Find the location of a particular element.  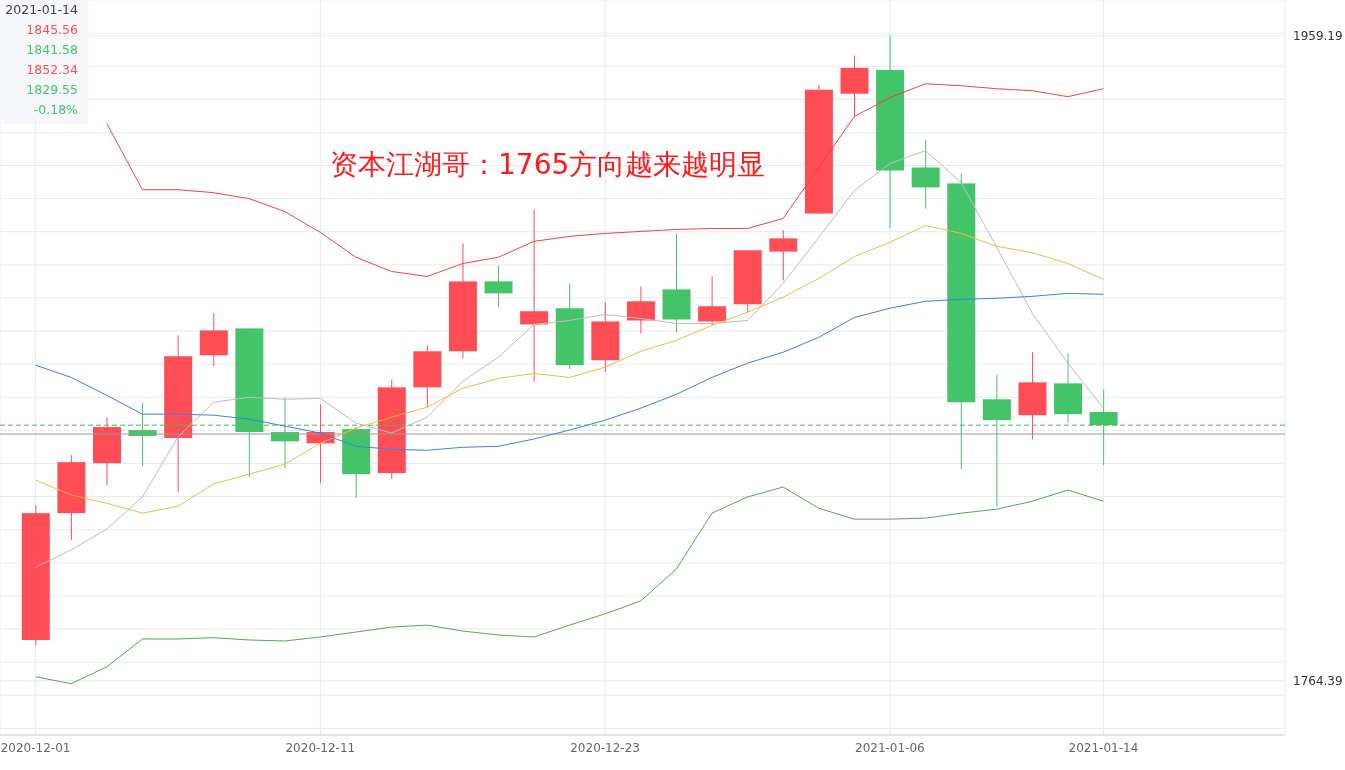

x-tick-label: 2021-01-06 is located at coordinates (890, 747).